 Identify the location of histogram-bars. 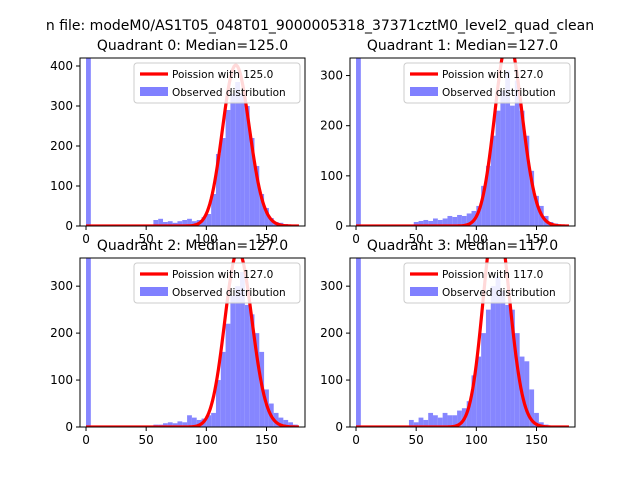
(189, 142).